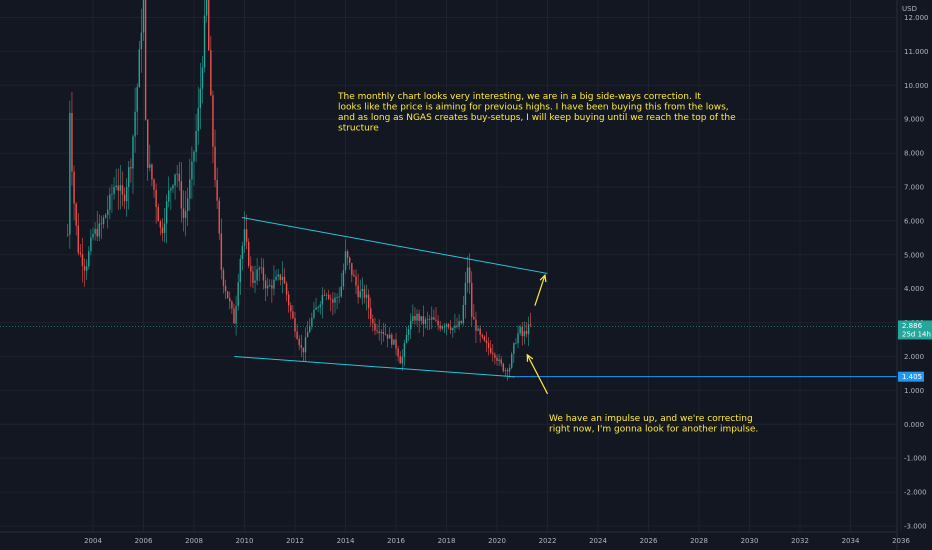  Describe the element at coordinates (914, 357) in the screenshot. I see `y-tick-label: 2.000` at that location.